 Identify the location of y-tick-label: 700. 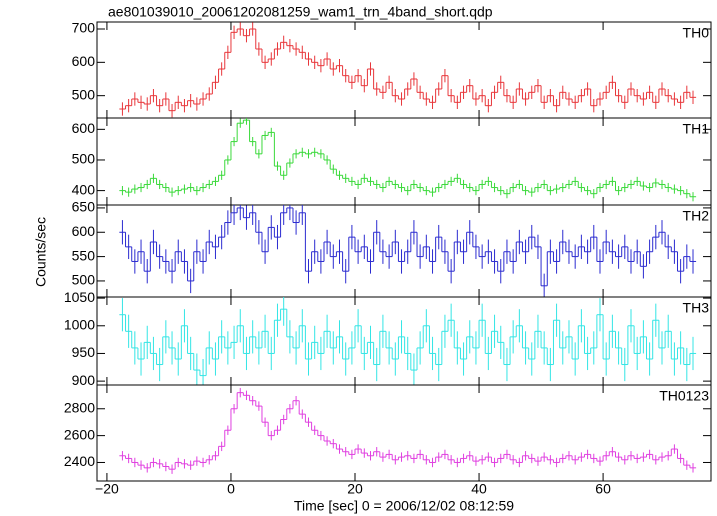
(84, 28).